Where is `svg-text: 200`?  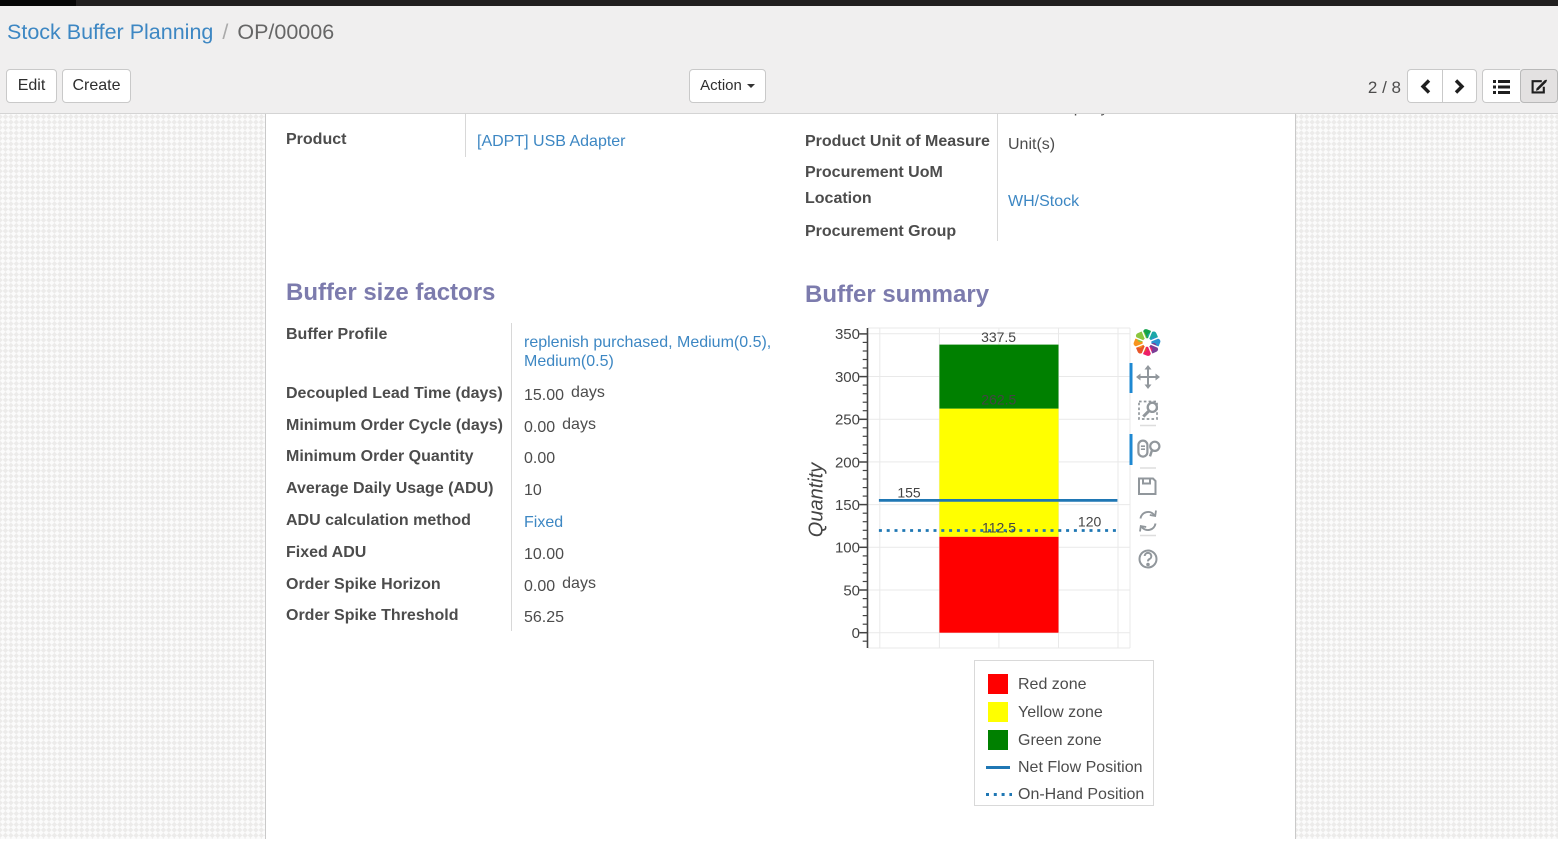
svg-text: 200 is located at coordinates (847, 462).